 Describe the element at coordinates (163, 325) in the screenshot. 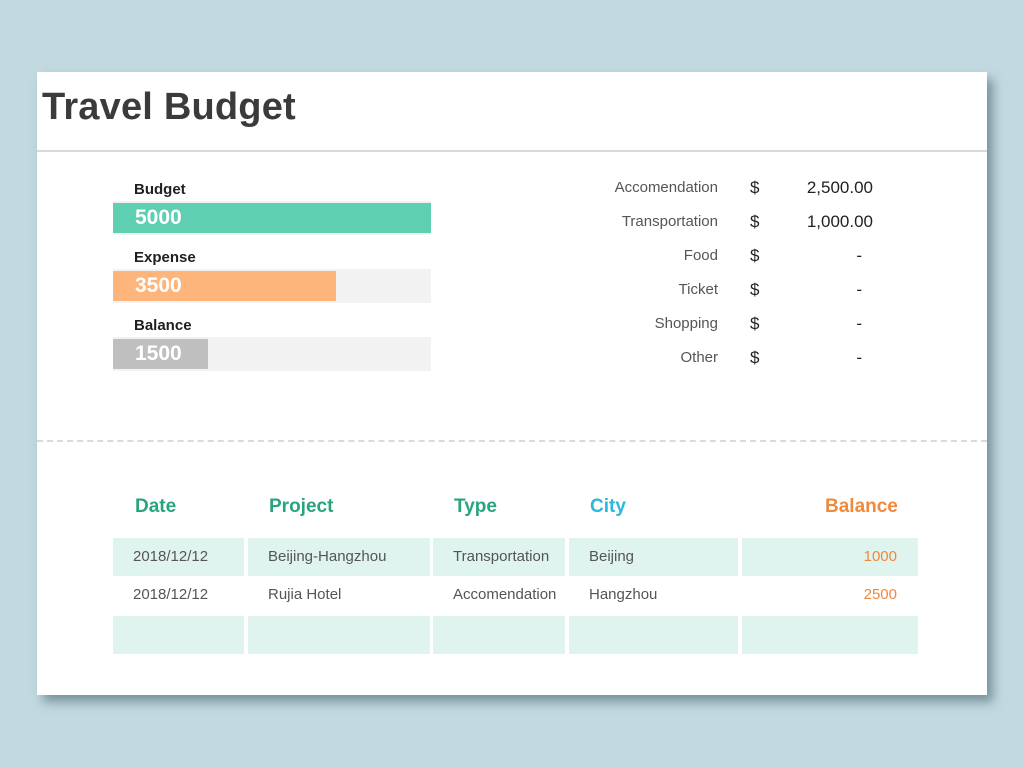

I see `balance-label: Balance` at that location.